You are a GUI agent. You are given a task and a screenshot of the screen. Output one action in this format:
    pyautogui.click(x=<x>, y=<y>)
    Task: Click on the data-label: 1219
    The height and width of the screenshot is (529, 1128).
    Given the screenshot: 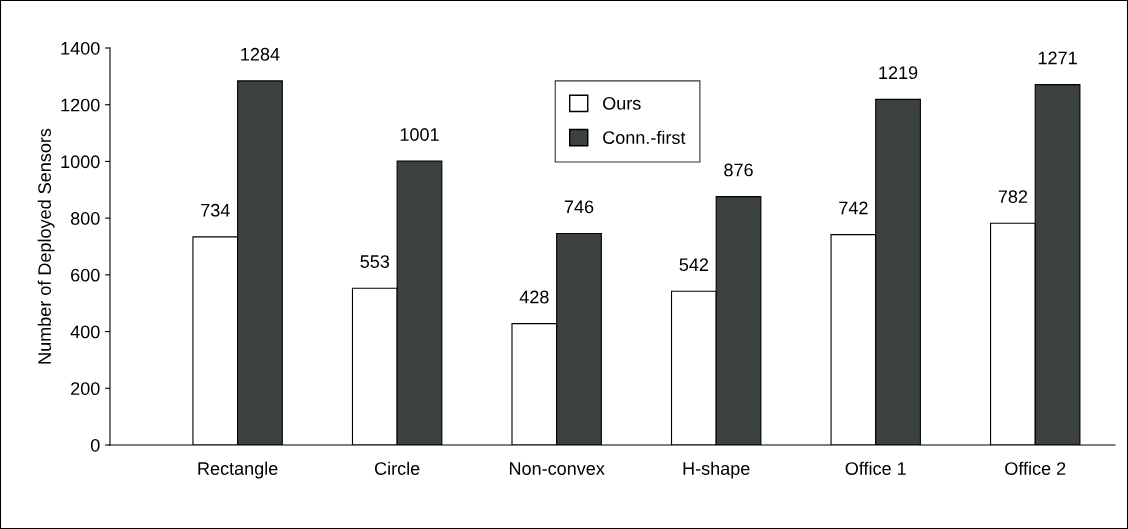 What is the action you would take?
    pyautogui.click(x=898, y=73)
    